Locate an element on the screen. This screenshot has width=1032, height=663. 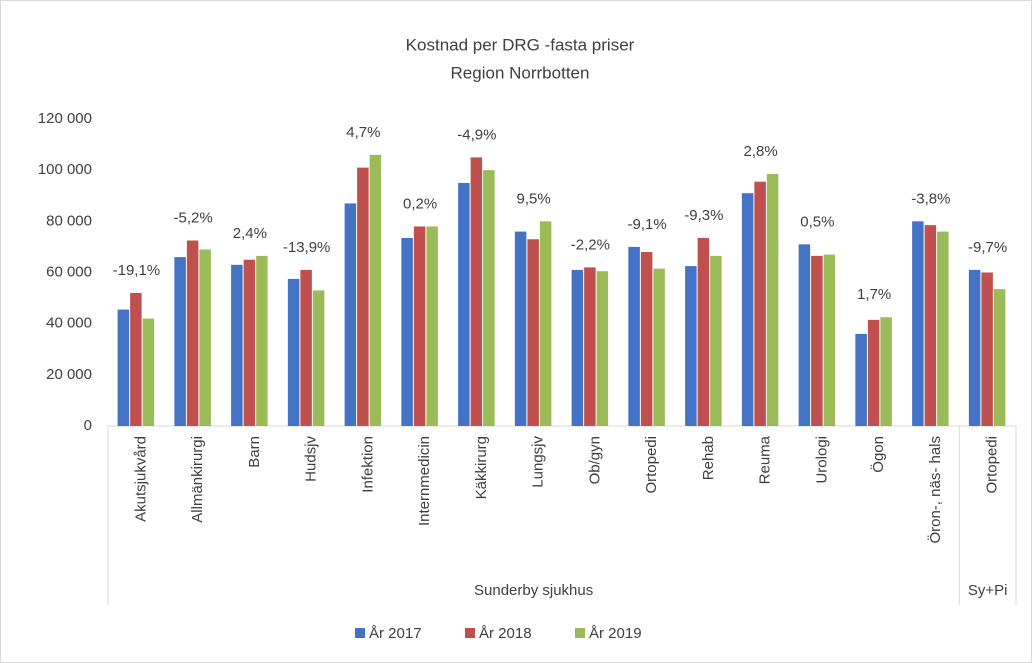
x-tick-label: Käkkirurg is located at coordinates (481, 467).